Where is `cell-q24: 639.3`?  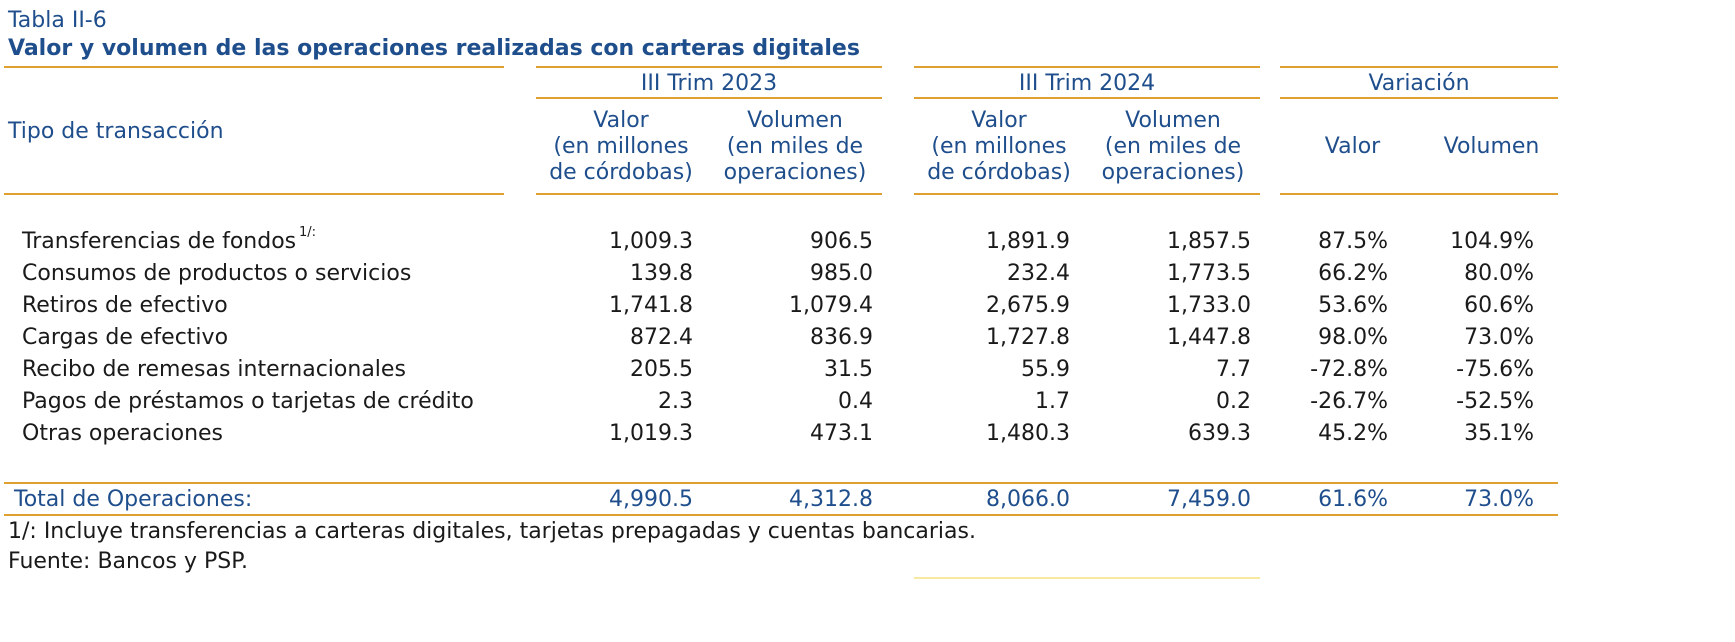 cell-q24: 639.3 is located at coordinates (1219, 433).